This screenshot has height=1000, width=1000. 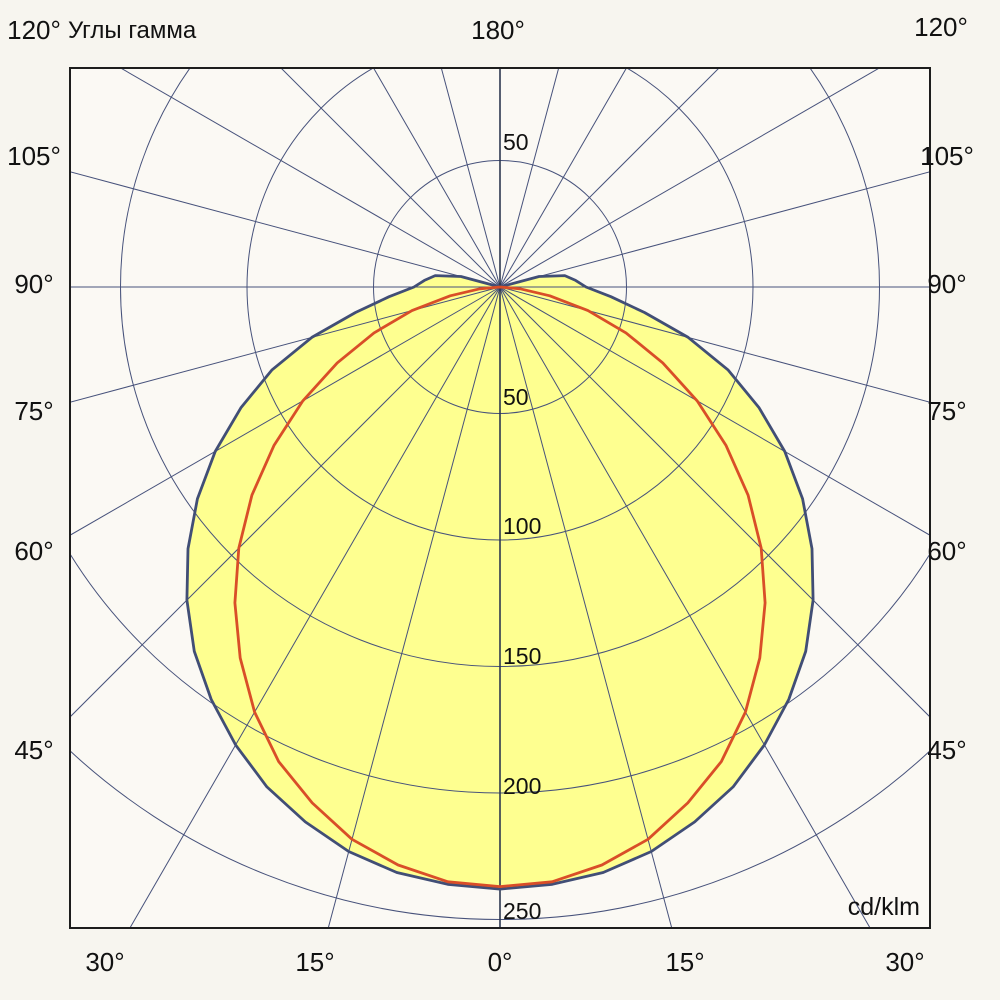 I want to click on gamma-angle-label-right-75: 75°, so click(x=947, y=411).